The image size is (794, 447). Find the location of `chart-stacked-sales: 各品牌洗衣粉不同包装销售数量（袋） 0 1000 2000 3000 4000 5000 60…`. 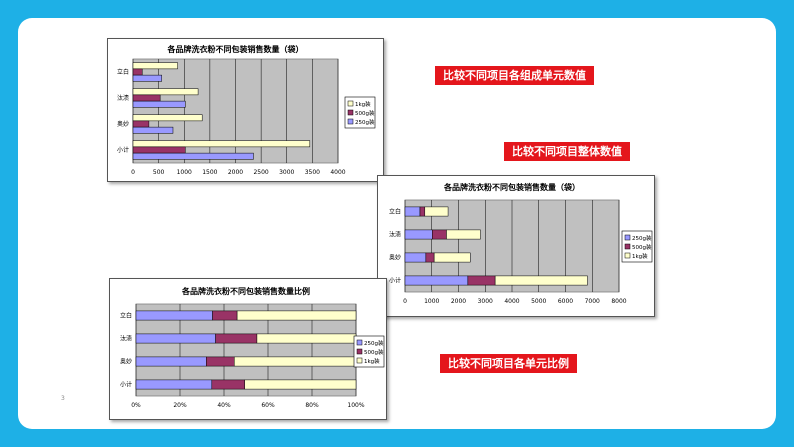

chart-stacked-sales: 各品牌洗衣粉不同包装销售数量（袋） 0 1000 2000 3000 4000 5000 60… is located at coordinates (516, 246).